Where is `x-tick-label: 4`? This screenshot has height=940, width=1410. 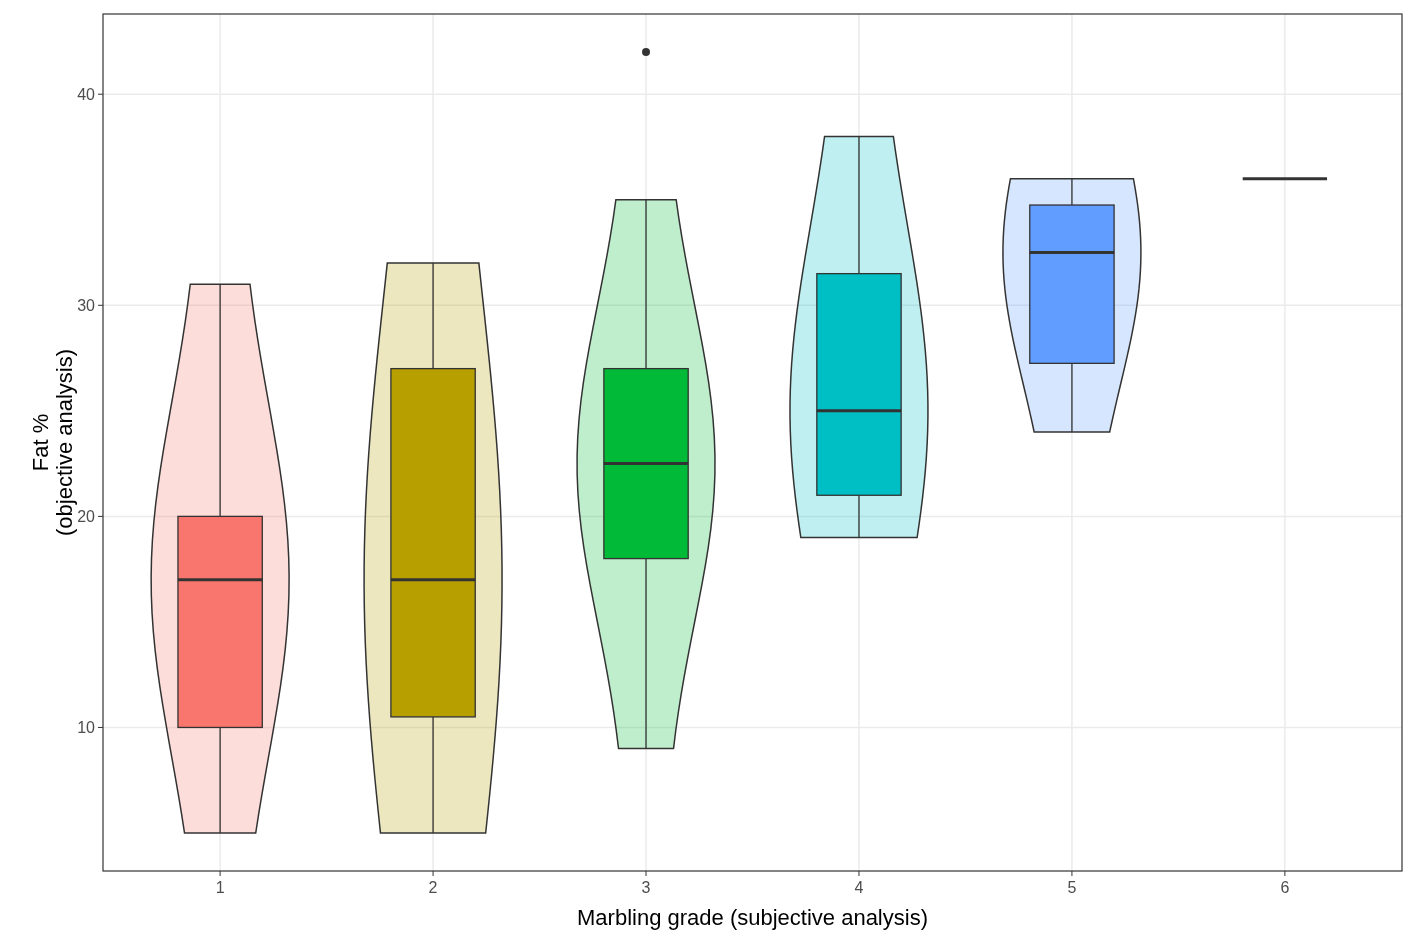
x-tick-label: 4 is located at coordinates (859, 887).